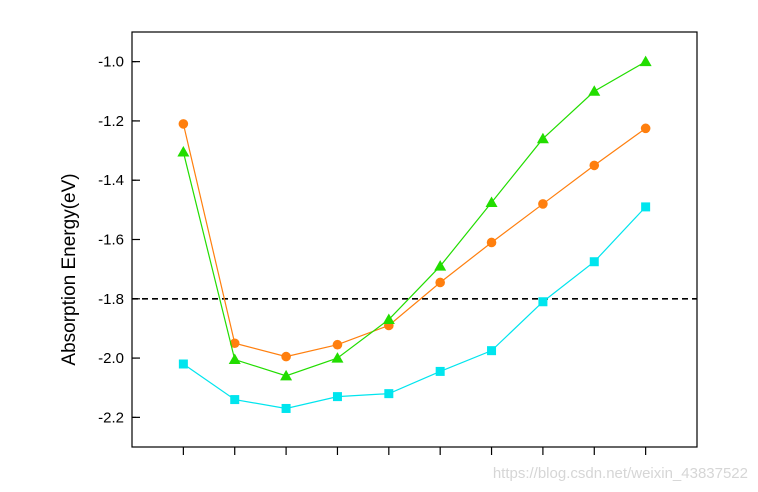  What do you see at coordinates (111, 62) in the screenshot?
I see `y-tick-label: -1.0` at bounding box center [111, 62].